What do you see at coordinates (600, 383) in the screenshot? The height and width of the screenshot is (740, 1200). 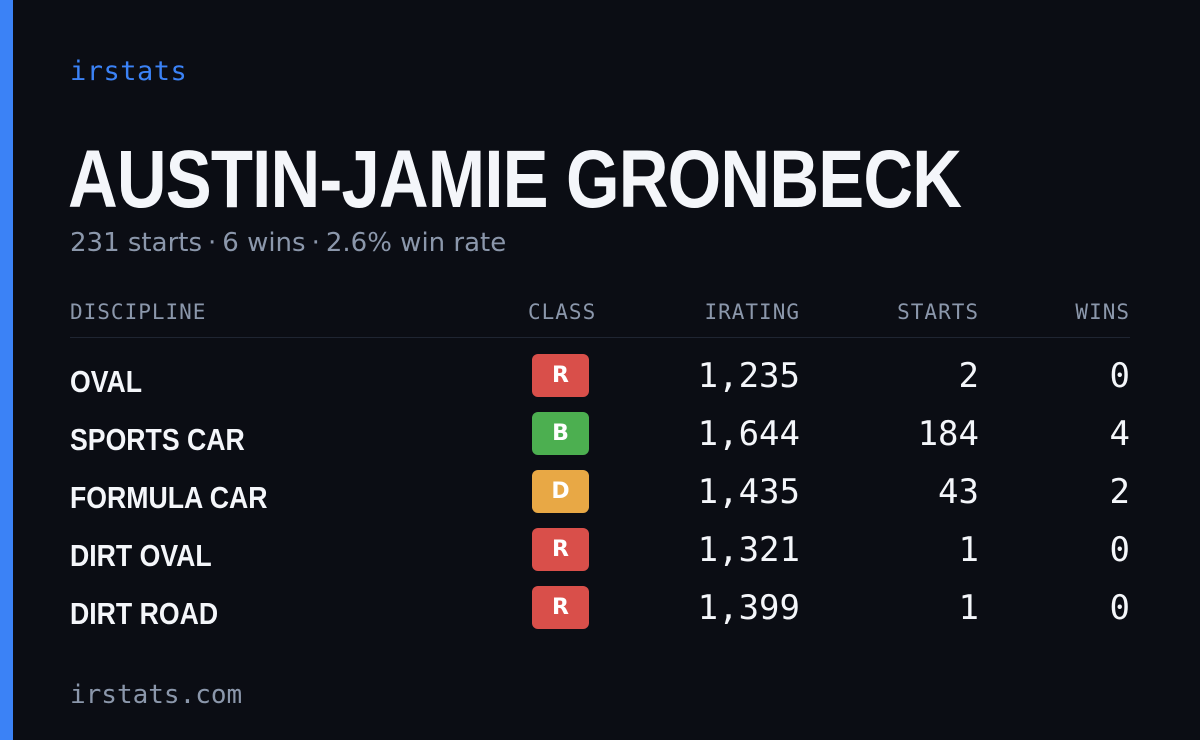 I see `table-row: OVAL R 1,235 2 0` at bounding box center [600, 383].